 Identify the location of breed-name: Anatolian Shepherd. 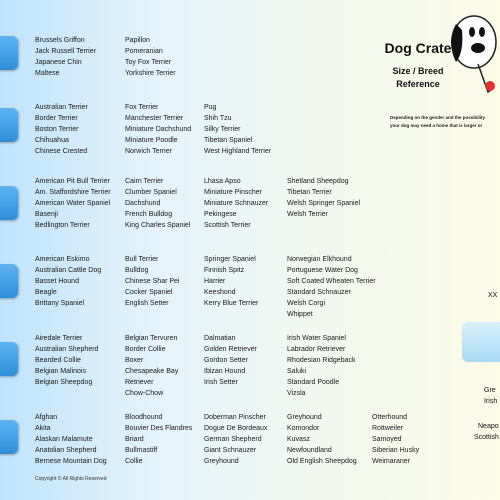
(66, 450).